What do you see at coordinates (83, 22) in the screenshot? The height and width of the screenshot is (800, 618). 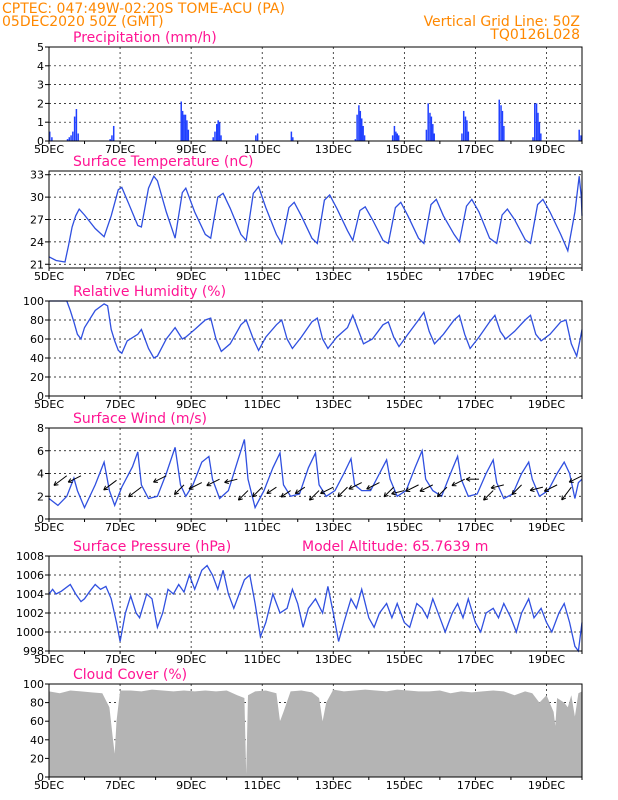 I see `run-date-header: 05DEC2020 50Z (GMT)` at bounding box center [83, 22].